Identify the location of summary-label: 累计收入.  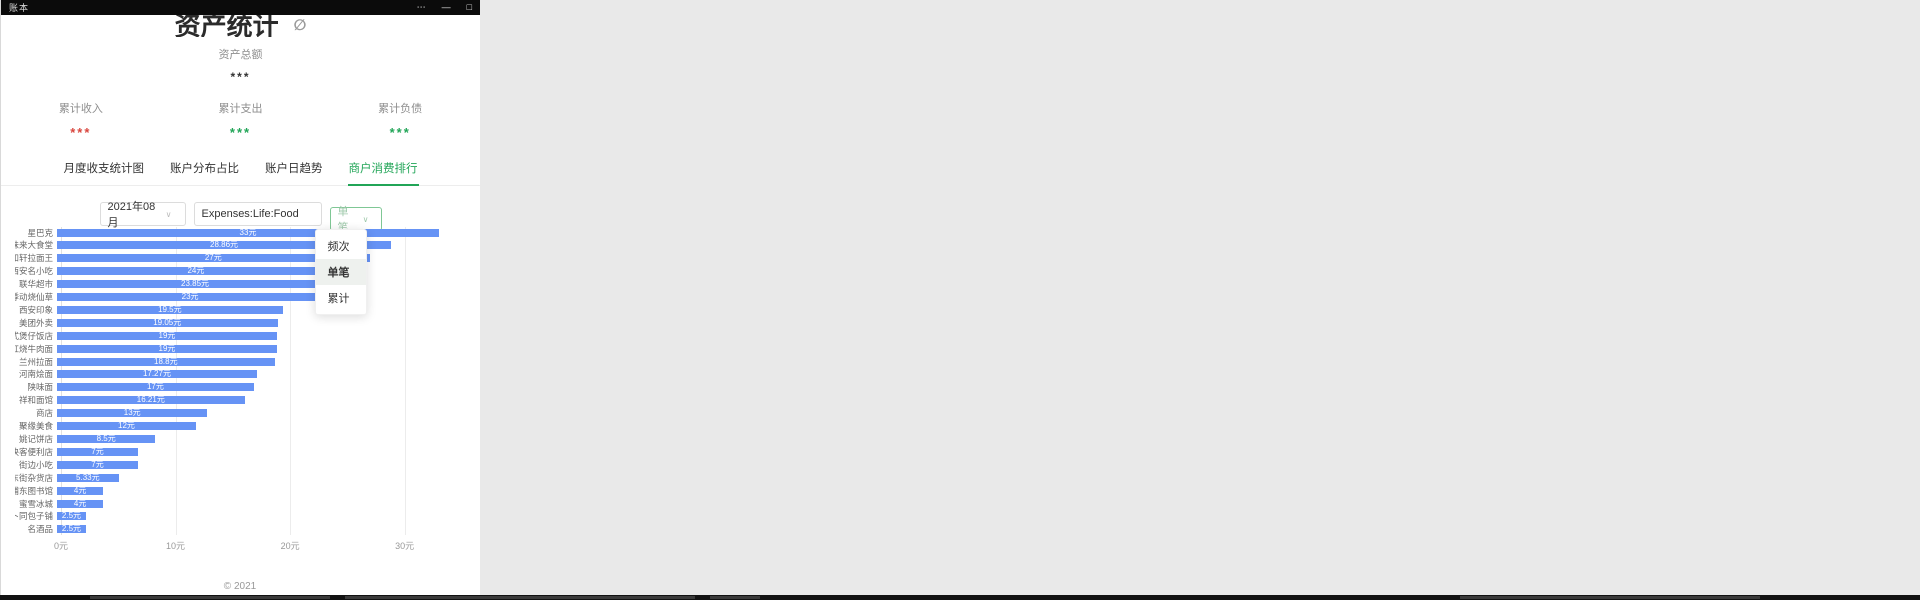
(80, 109).